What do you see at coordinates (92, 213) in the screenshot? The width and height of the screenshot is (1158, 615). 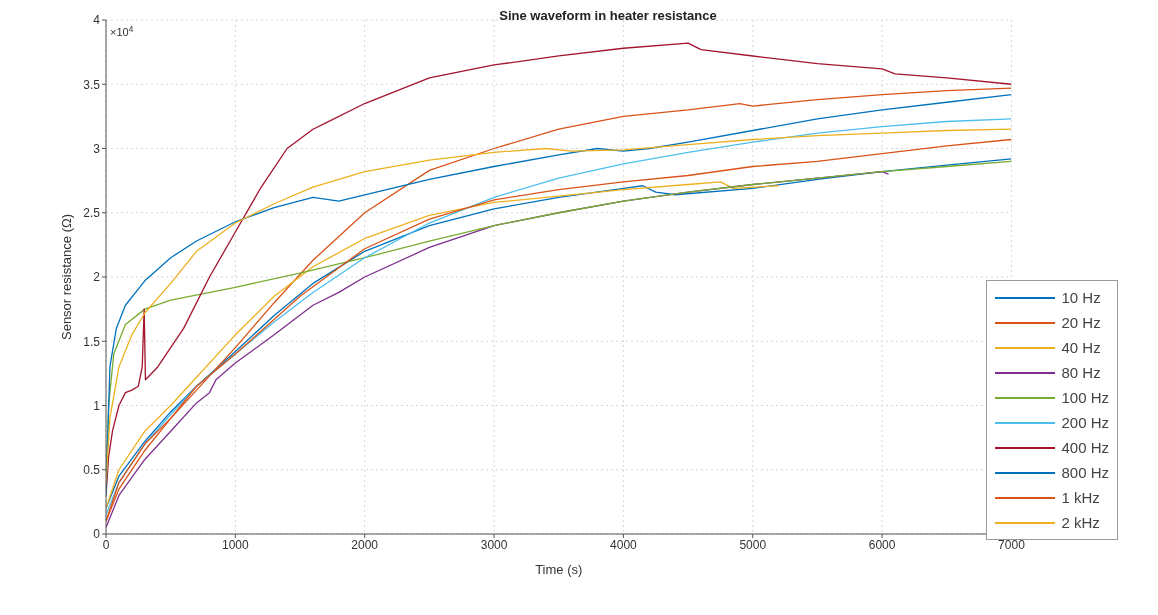 I see `y-tick-label: 2.5` at bounding box center [92, 213].